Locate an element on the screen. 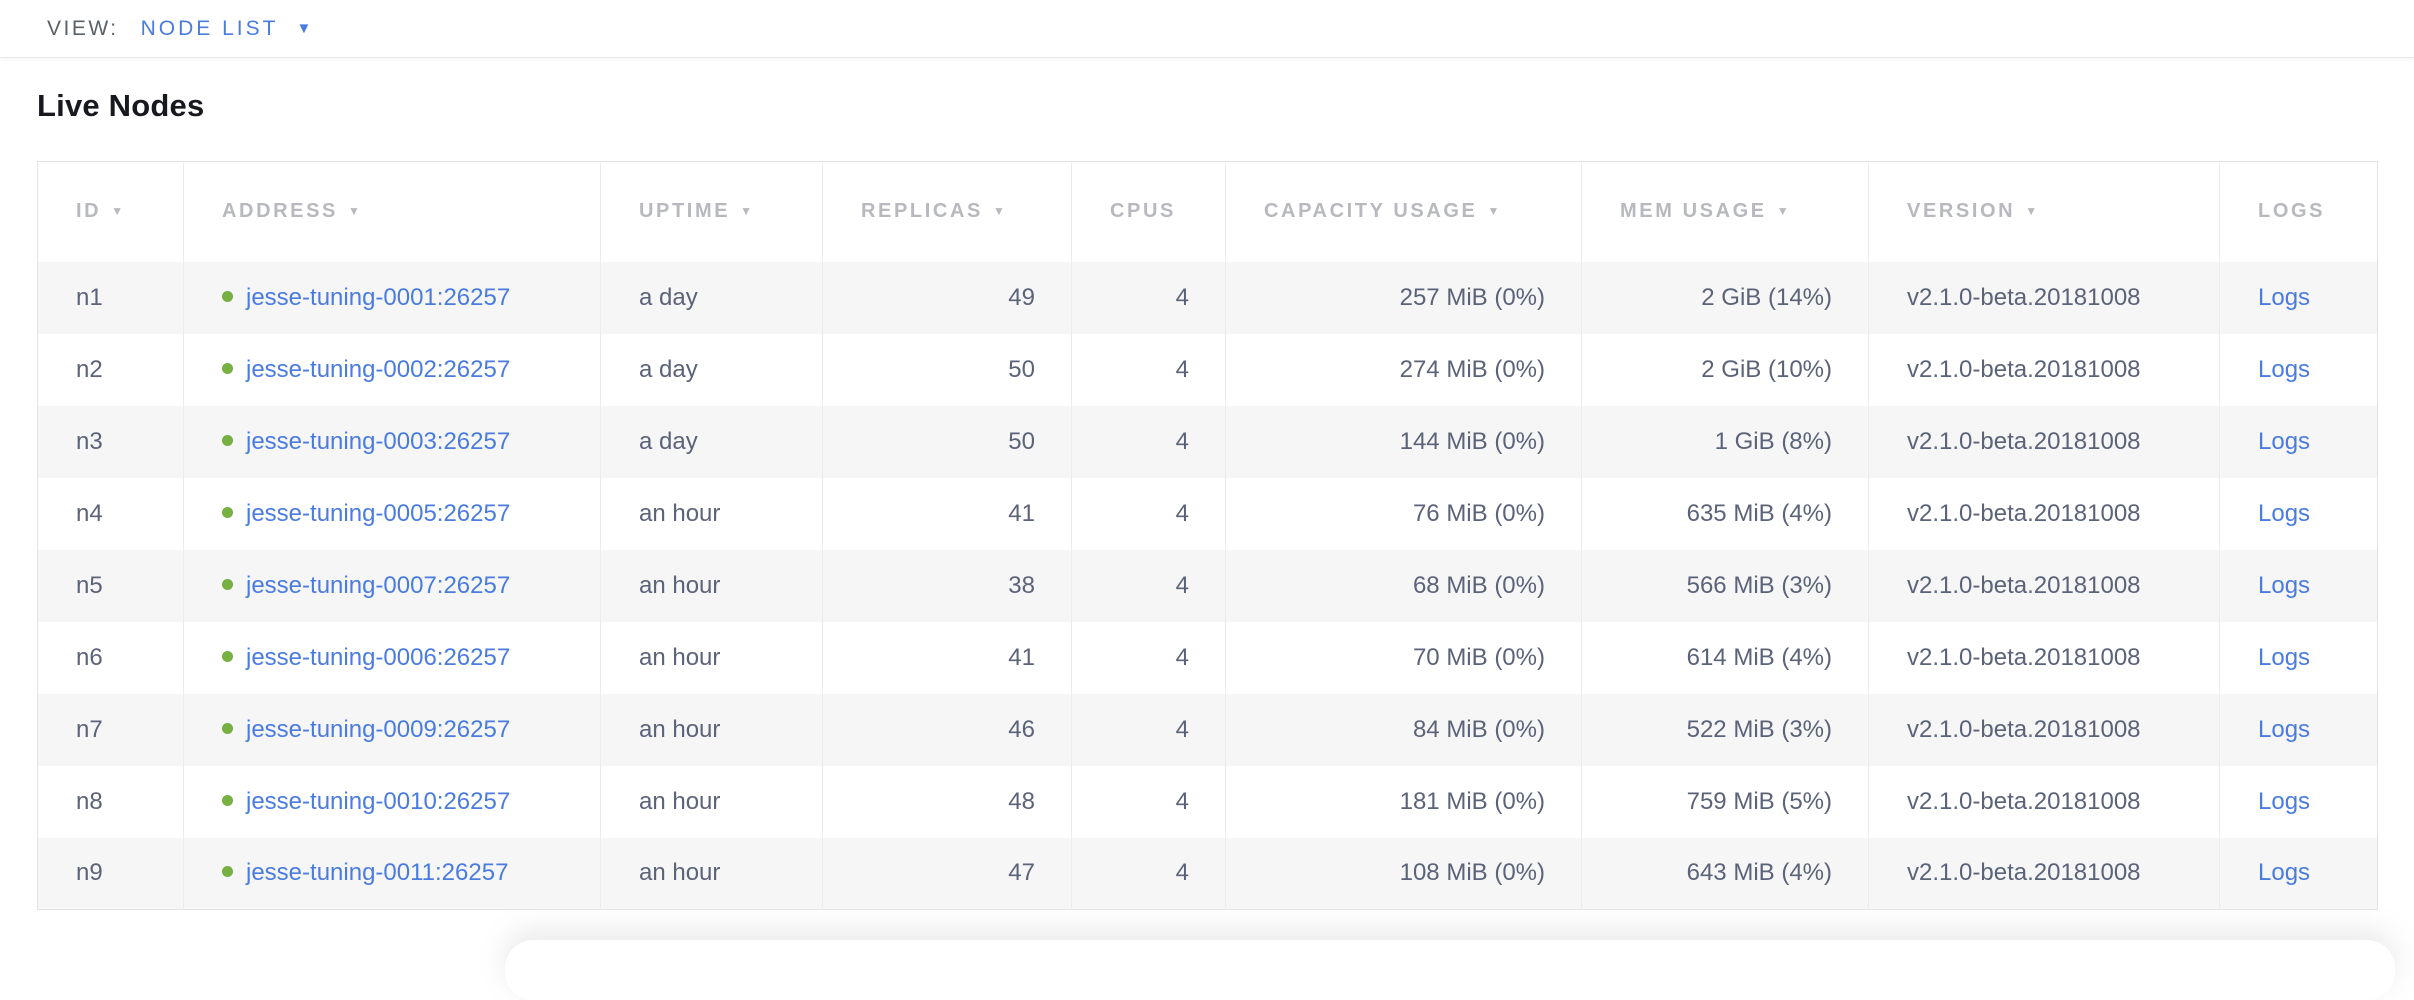 The height and width of the screenshot is (1000, 2414). chevron-down-icon: ▼ is located at coordinates (304, 28).